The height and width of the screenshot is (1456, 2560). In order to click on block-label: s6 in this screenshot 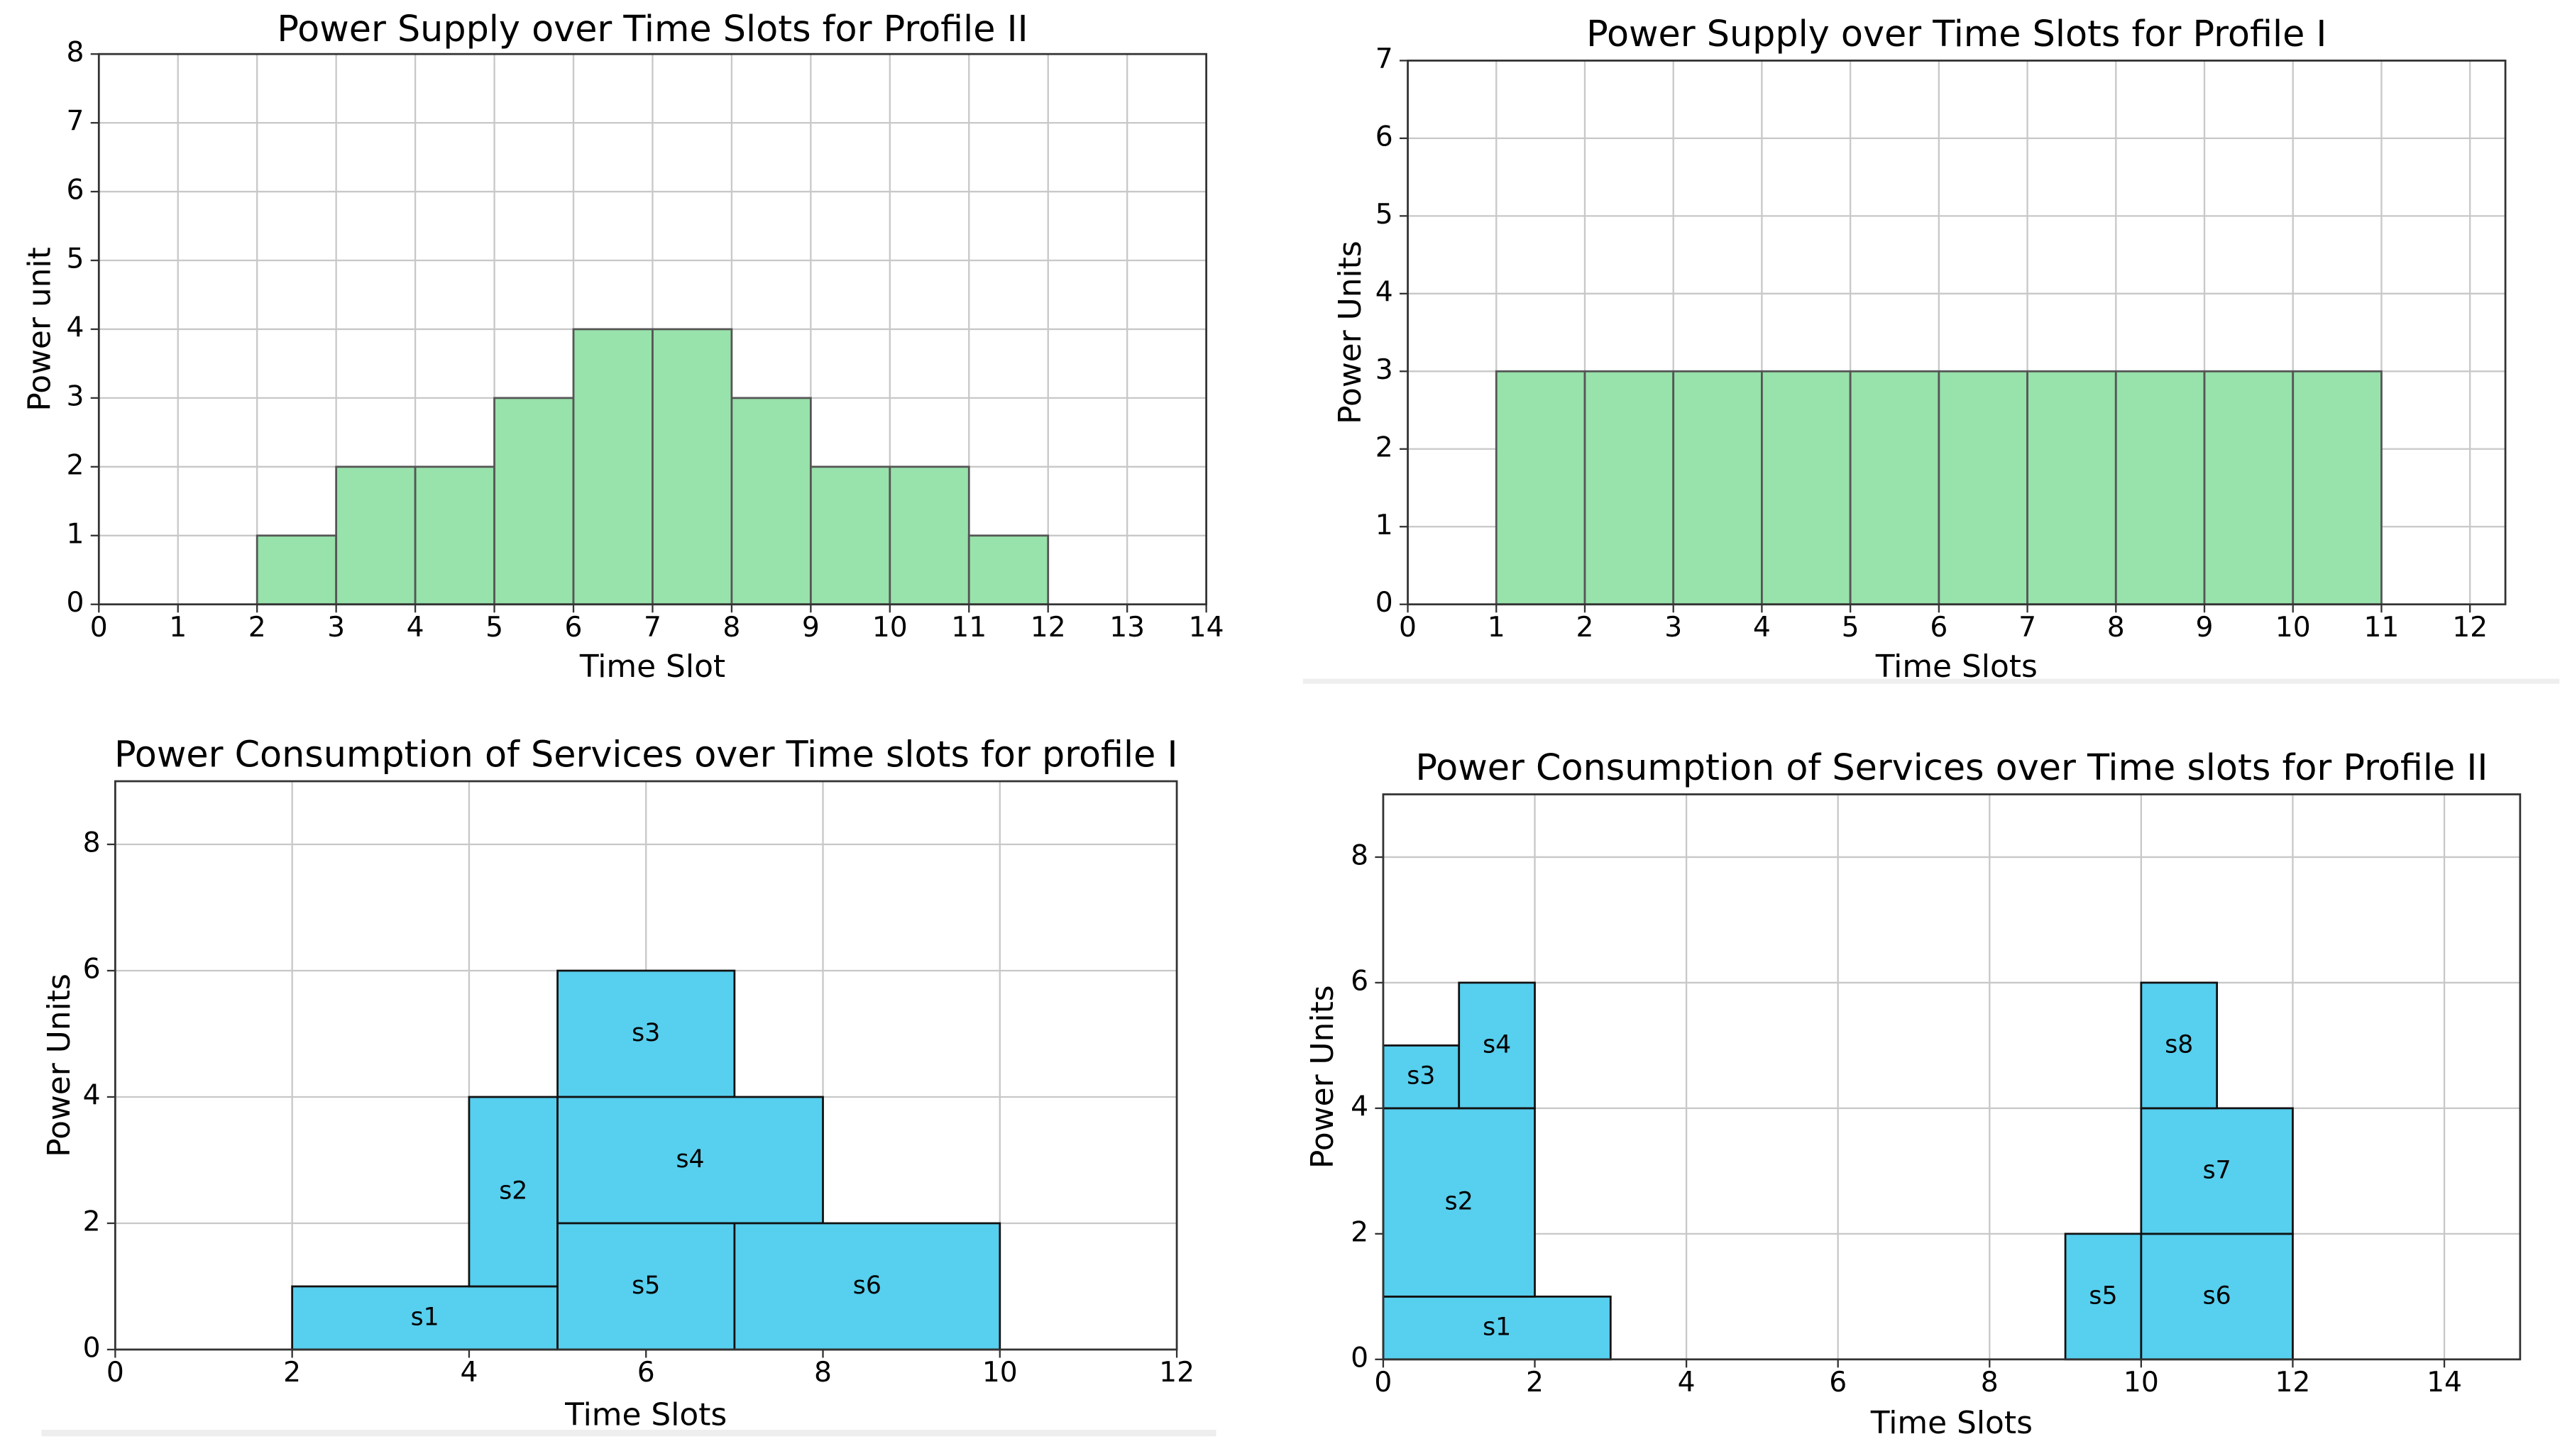, I will do `click(867, 1286)`.